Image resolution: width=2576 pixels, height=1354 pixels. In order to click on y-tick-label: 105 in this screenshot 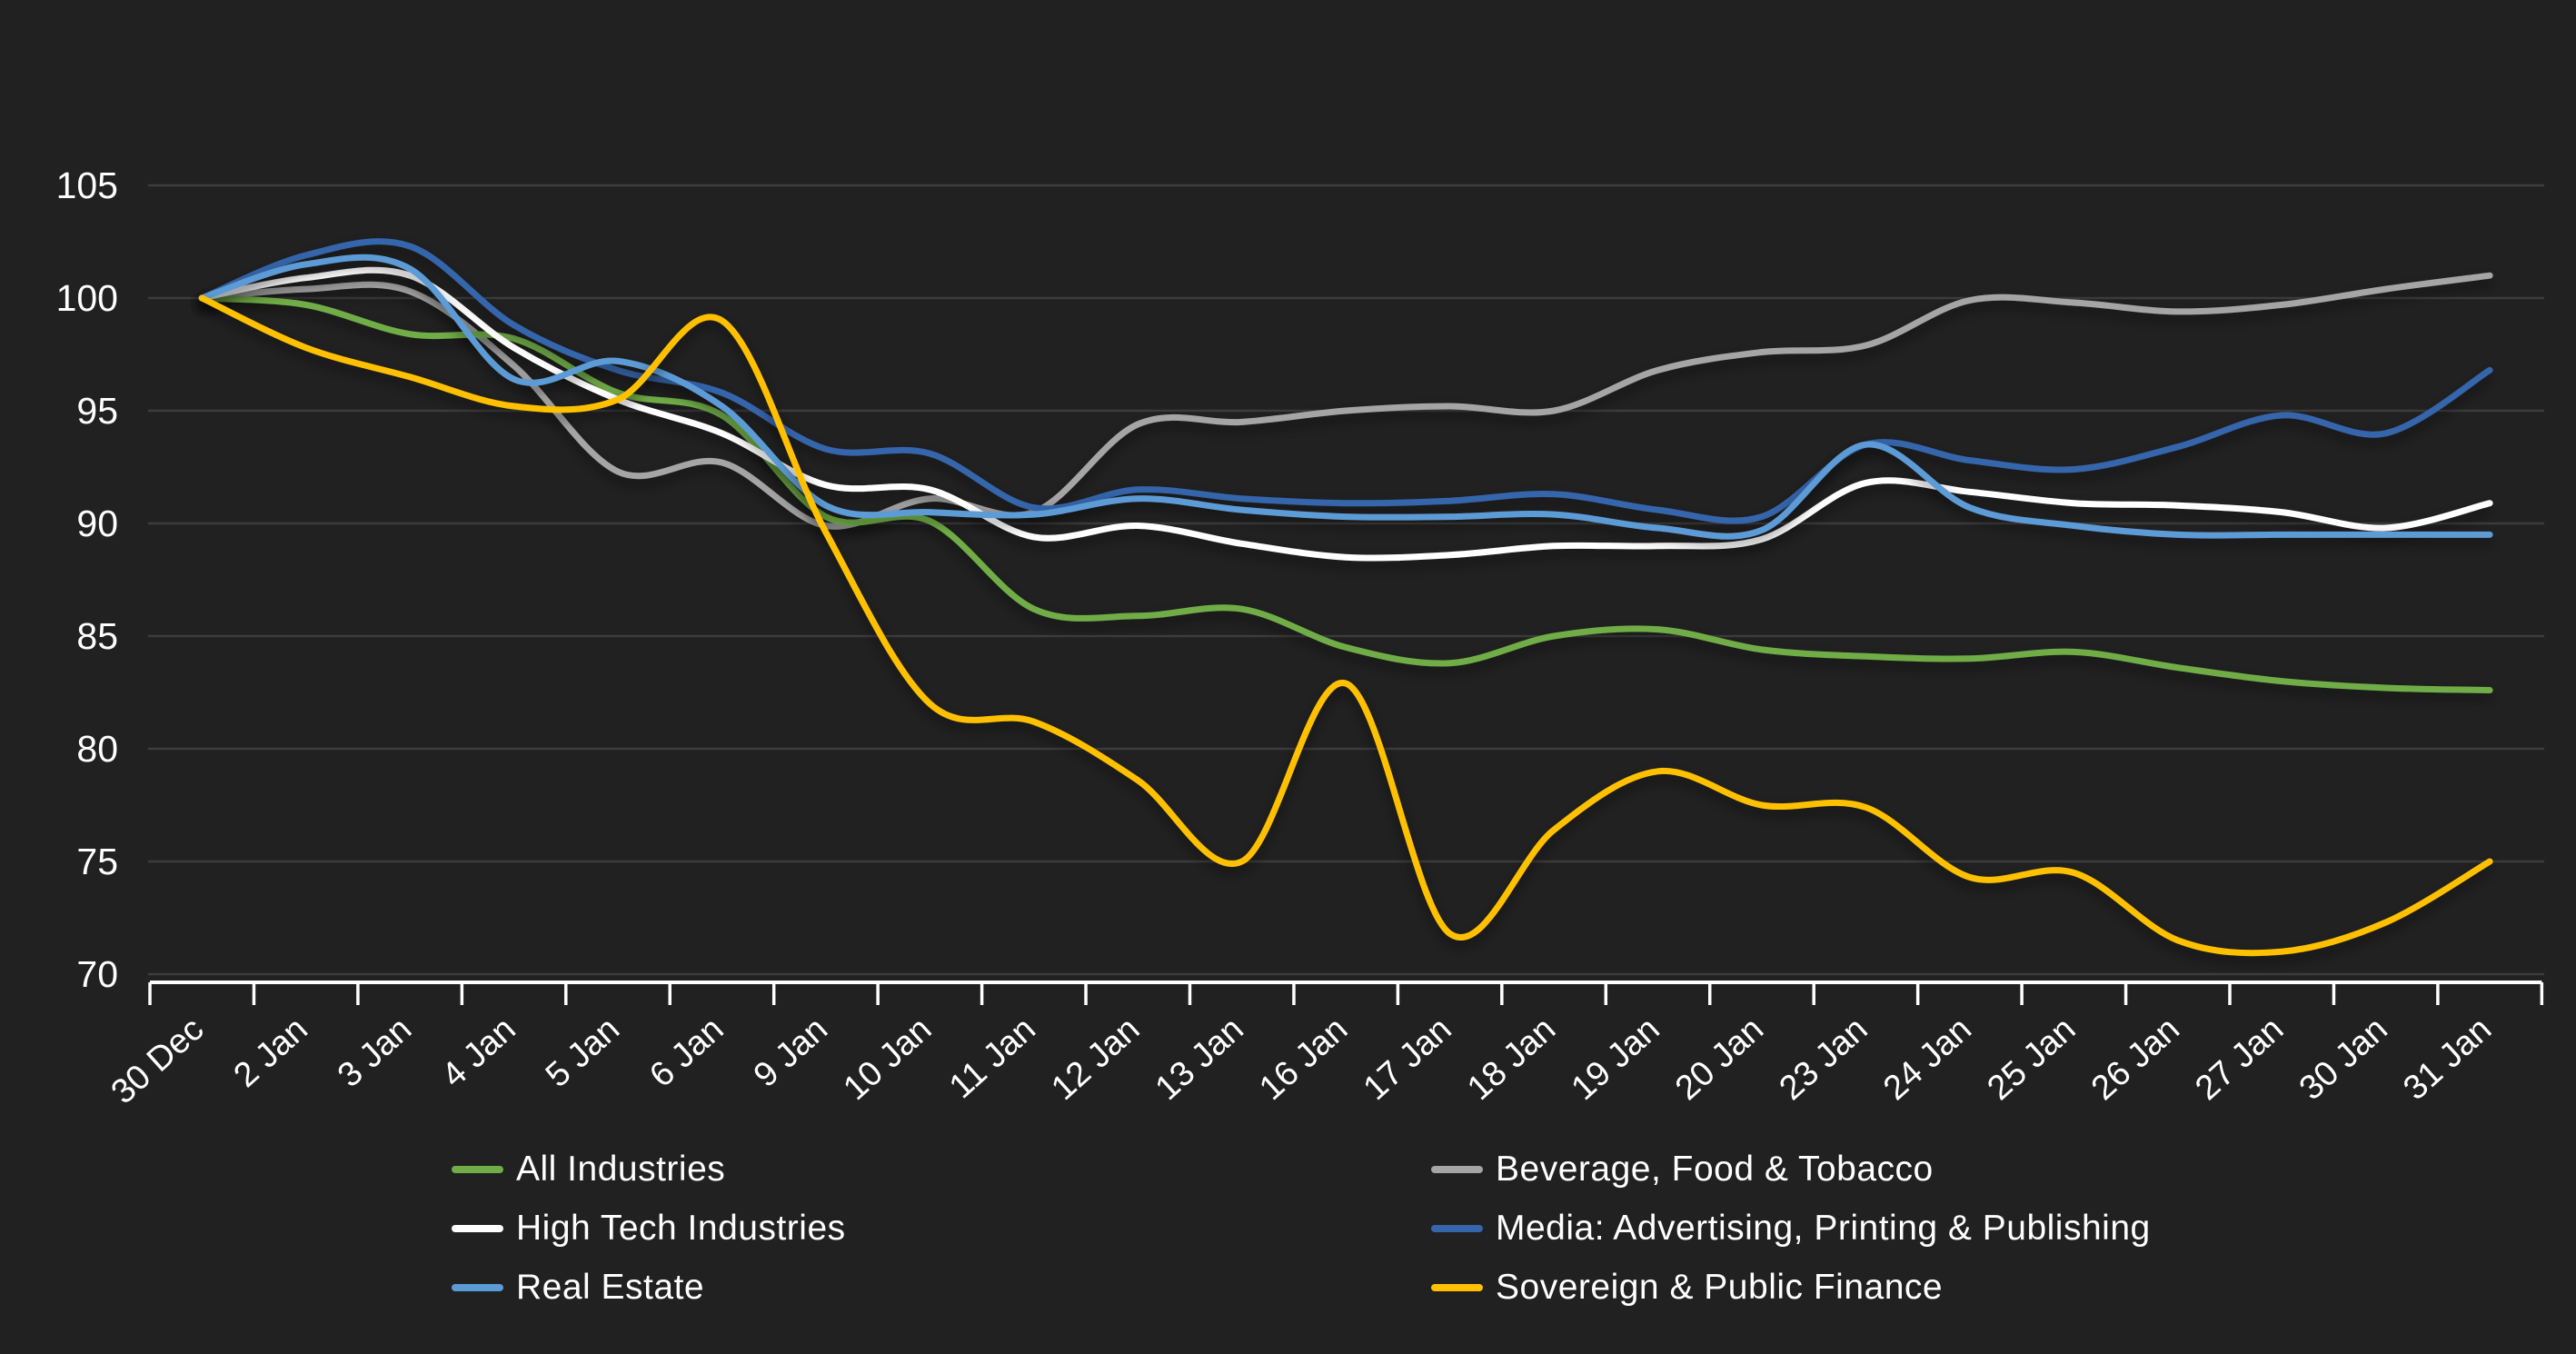, I will do `click(87, 185)`.